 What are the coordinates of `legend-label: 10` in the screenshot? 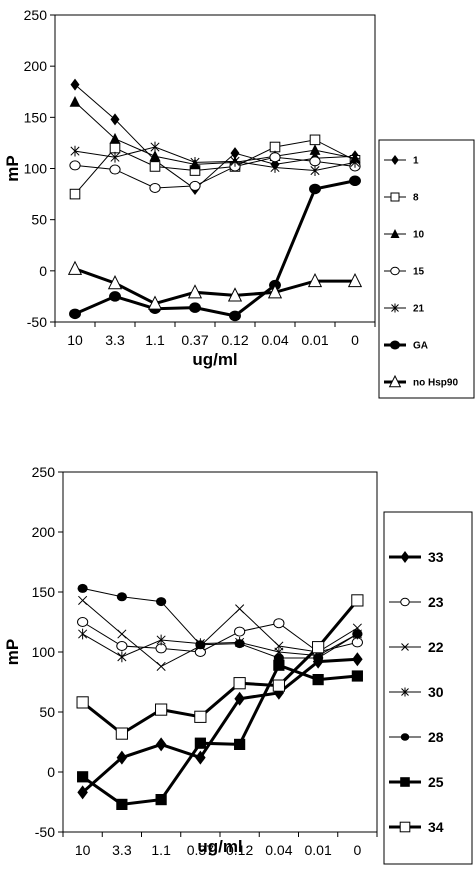 It's located at (419, 235).